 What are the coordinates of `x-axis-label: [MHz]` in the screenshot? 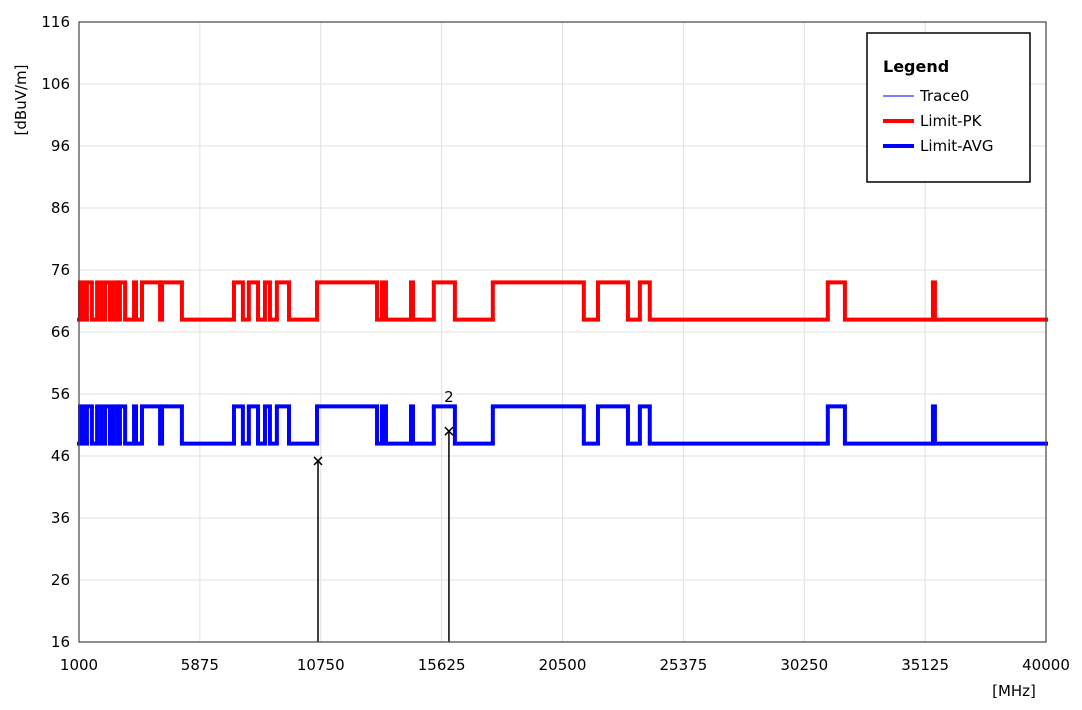 It's located at (1014, 691).